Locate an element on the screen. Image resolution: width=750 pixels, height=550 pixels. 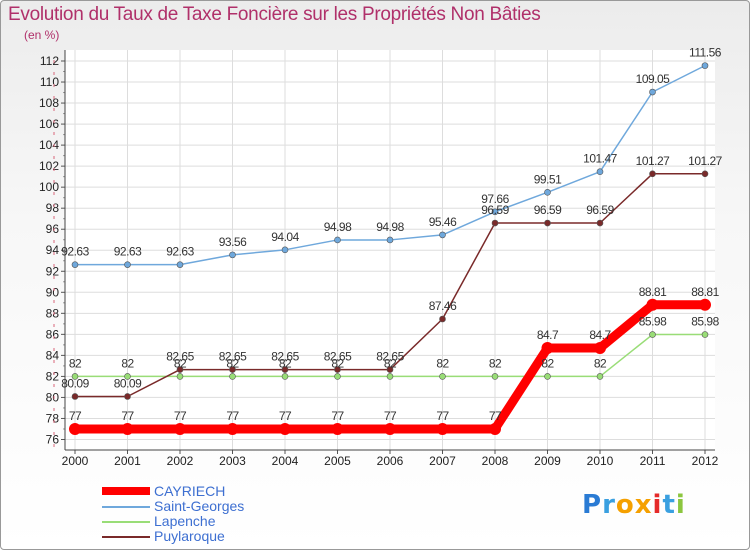
y-tick-label: 102 is located at coordinates (49, 166).